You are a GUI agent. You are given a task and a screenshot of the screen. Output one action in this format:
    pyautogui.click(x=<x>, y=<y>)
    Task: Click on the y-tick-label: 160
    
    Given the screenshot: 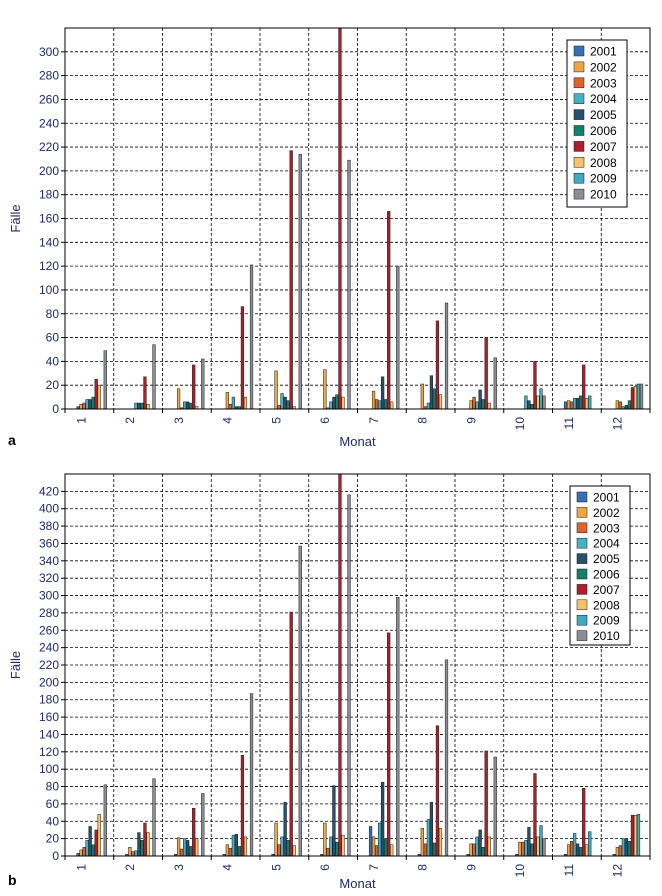 What is the action you would take?
    pyautogui.click(x=49, y=219)
    